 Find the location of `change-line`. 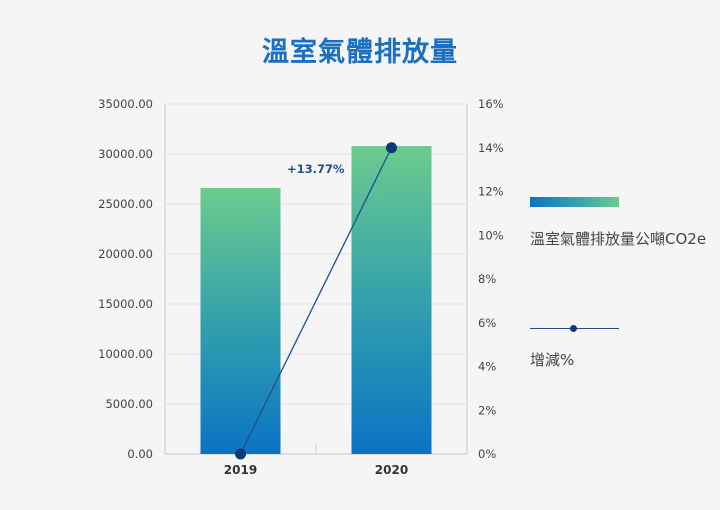

change-line is located at coordinates (316, 301).